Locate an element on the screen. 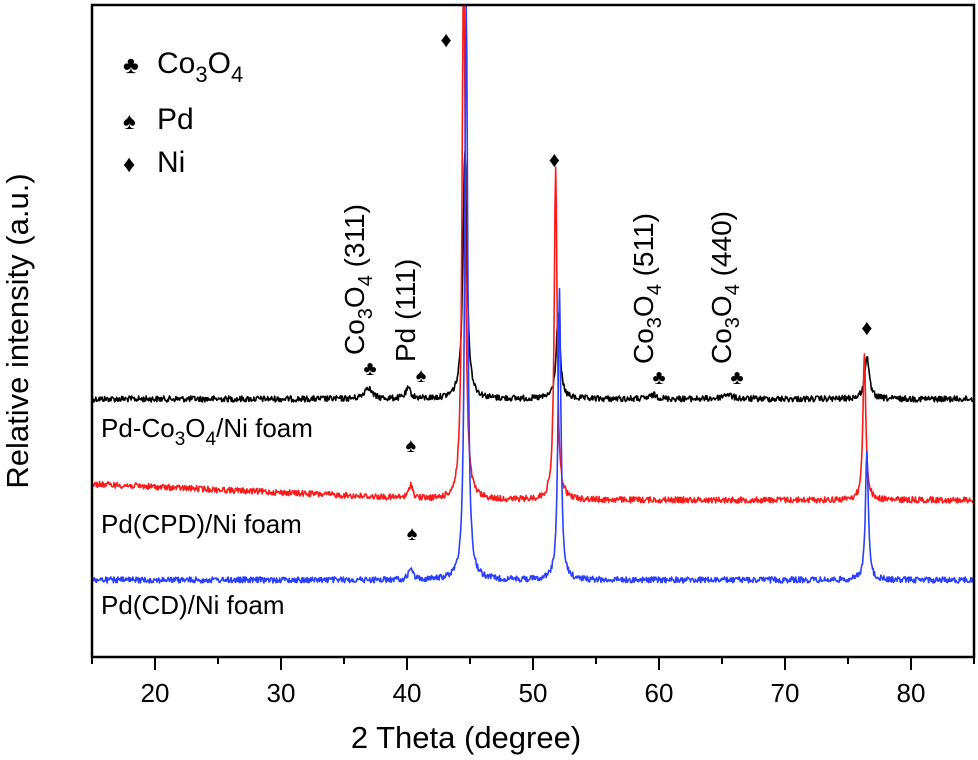  y-axis-title: Relative intensity (a.u.) is located at coordinates (17, 330).